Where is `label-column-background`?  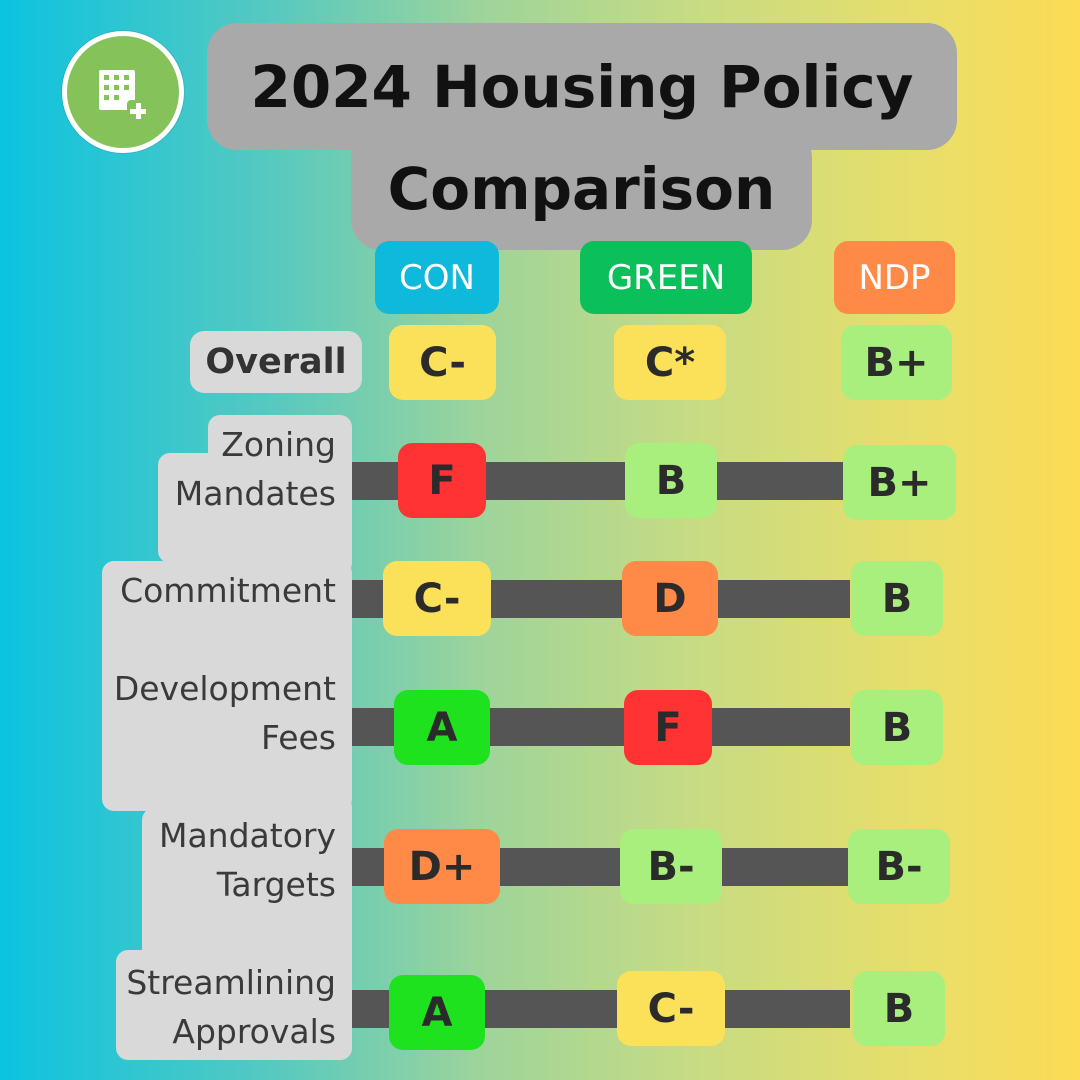 label-column-background is located at coordinates (227, 737).